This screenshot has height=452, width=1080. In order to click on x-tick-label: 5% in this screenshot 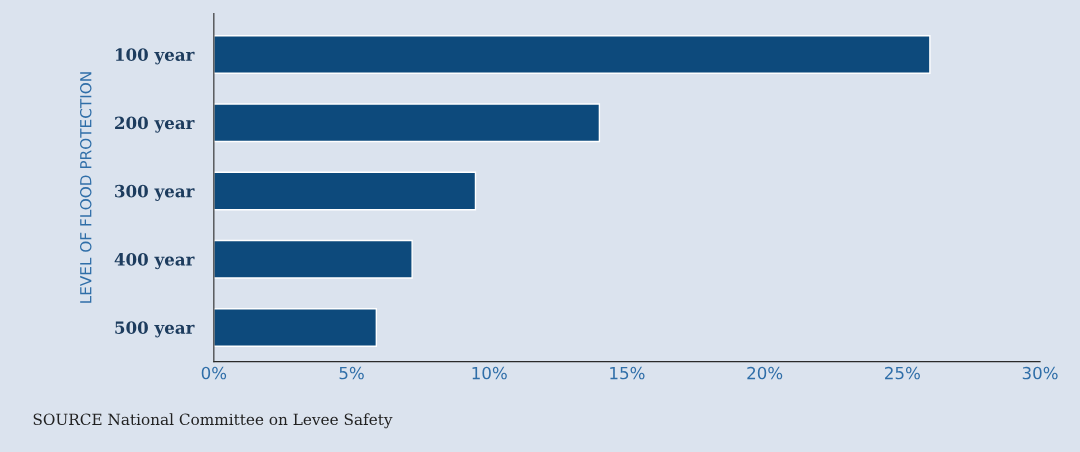, I will do `click(351, 373)`.